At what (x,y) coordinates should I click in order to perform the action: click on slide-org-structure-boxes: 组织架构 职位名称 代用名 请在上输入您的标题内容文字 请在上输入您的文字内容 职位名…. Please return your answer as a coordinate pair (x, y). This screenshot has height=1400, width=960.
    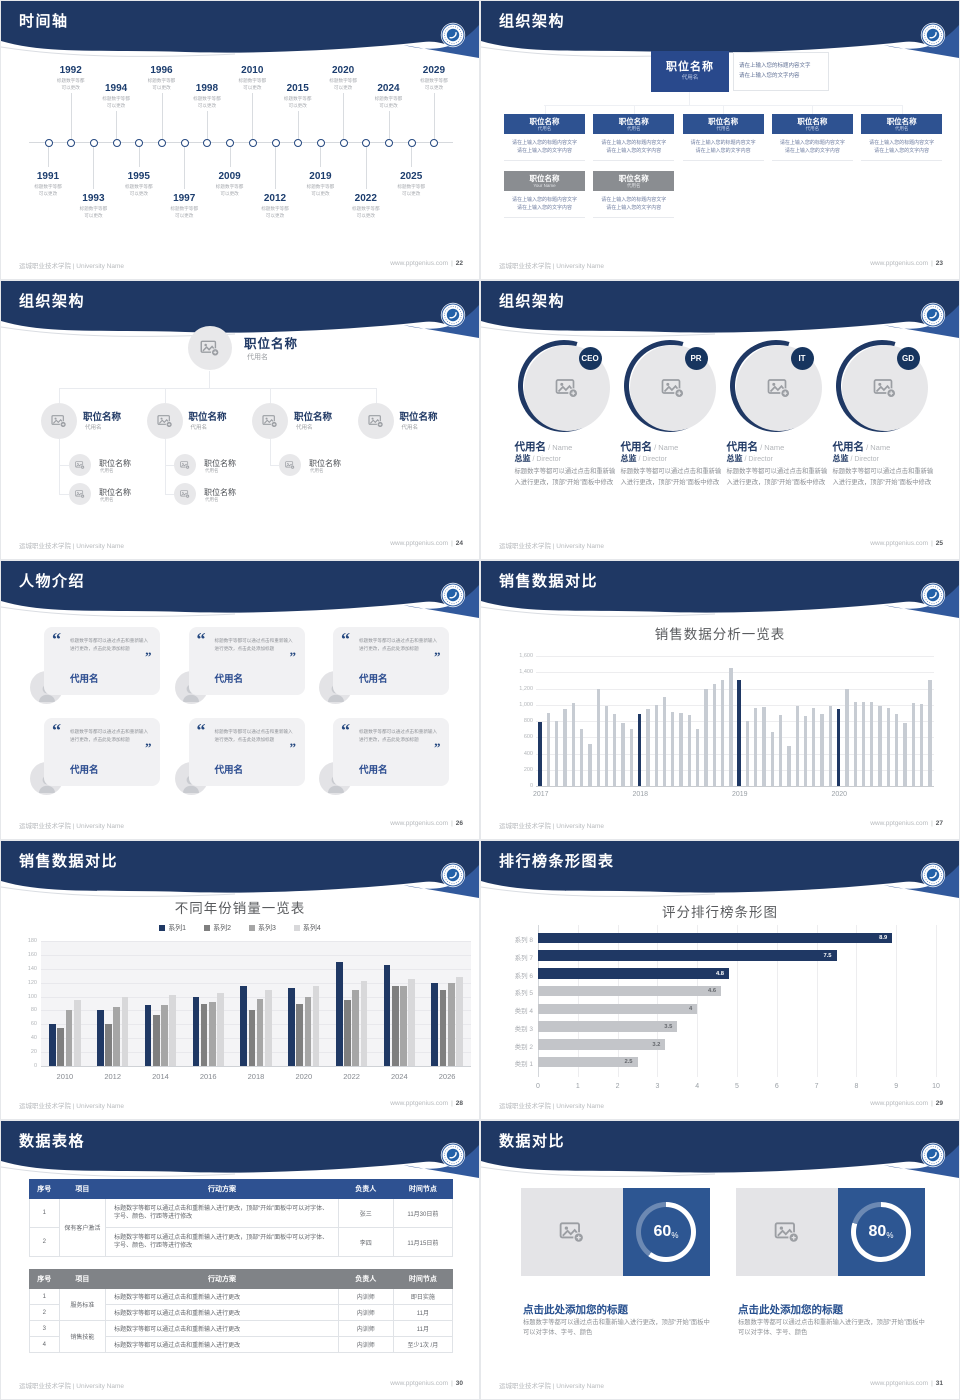
    Looking at the image, I should click on (720, 140).